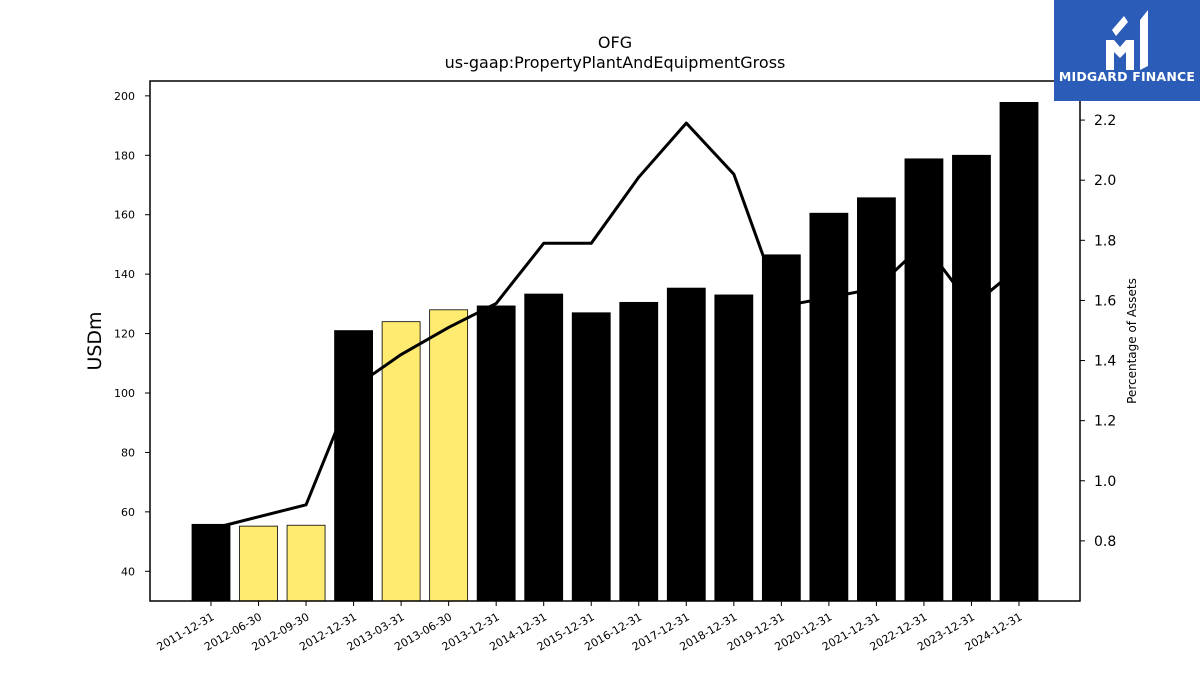  Describe the element at coordinates (124, 274) in the screenshot. I see `y-tick-label: 140` at that location.